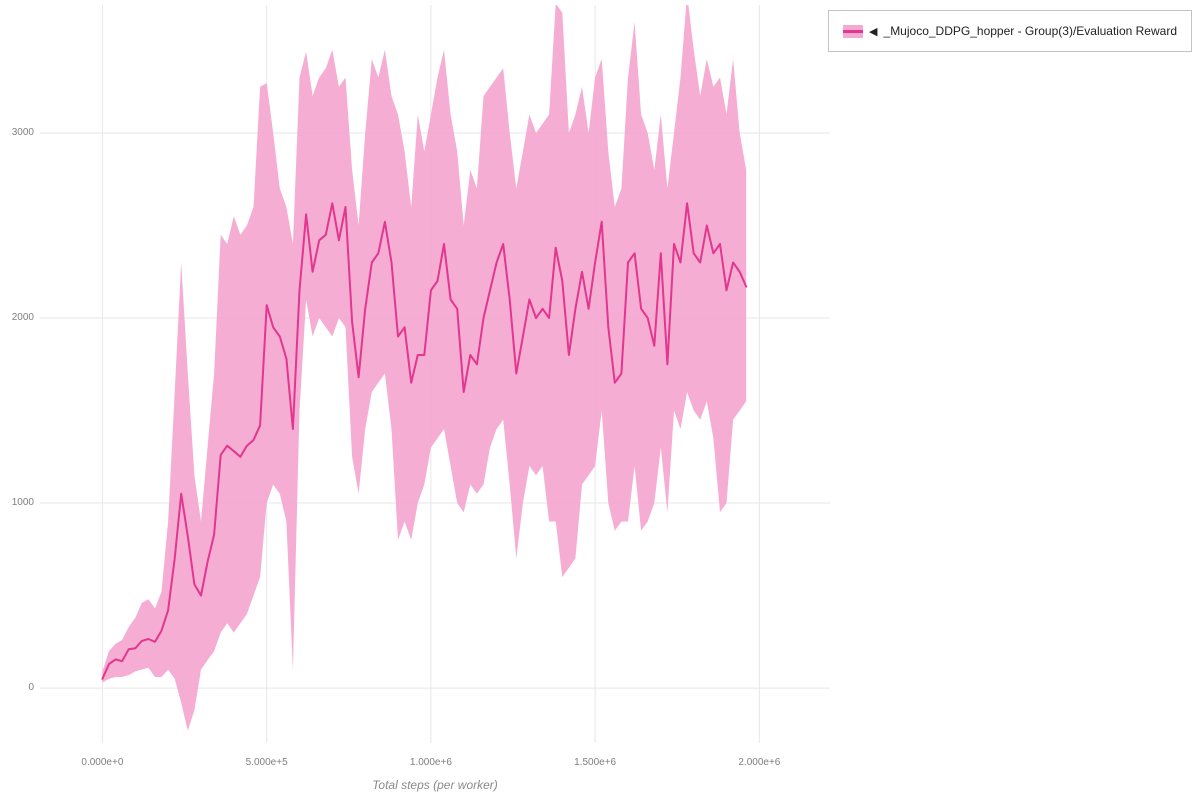 This screenshot has width=1200, height=800. Describe the element at coordinates (22, 503) in the screenshot. I see `y-tick-label: 1000` at that location.